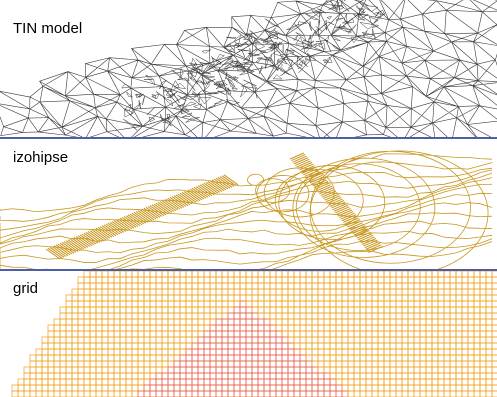 Image resolution: width=497 pixels, height=397 pixels. I want to click on izohipse-label: izohipse, so click(41, 158).